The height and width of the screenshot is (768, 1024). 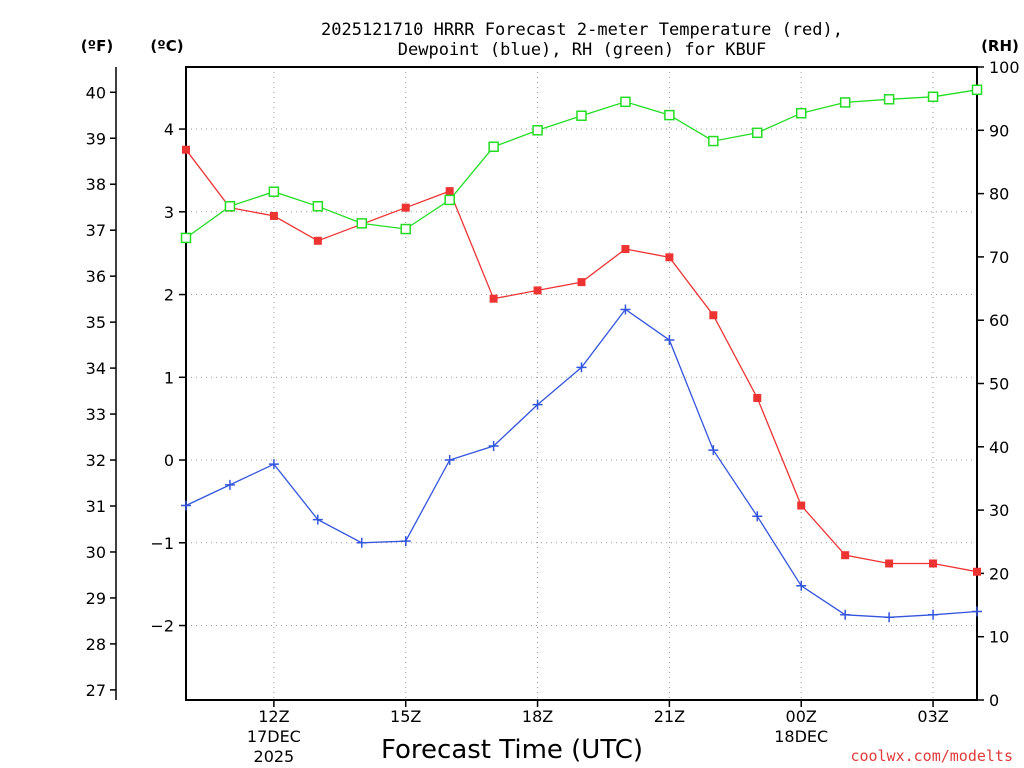 I want to click on fahrenheit-tick-label: 35, so click(x=96, y=322).